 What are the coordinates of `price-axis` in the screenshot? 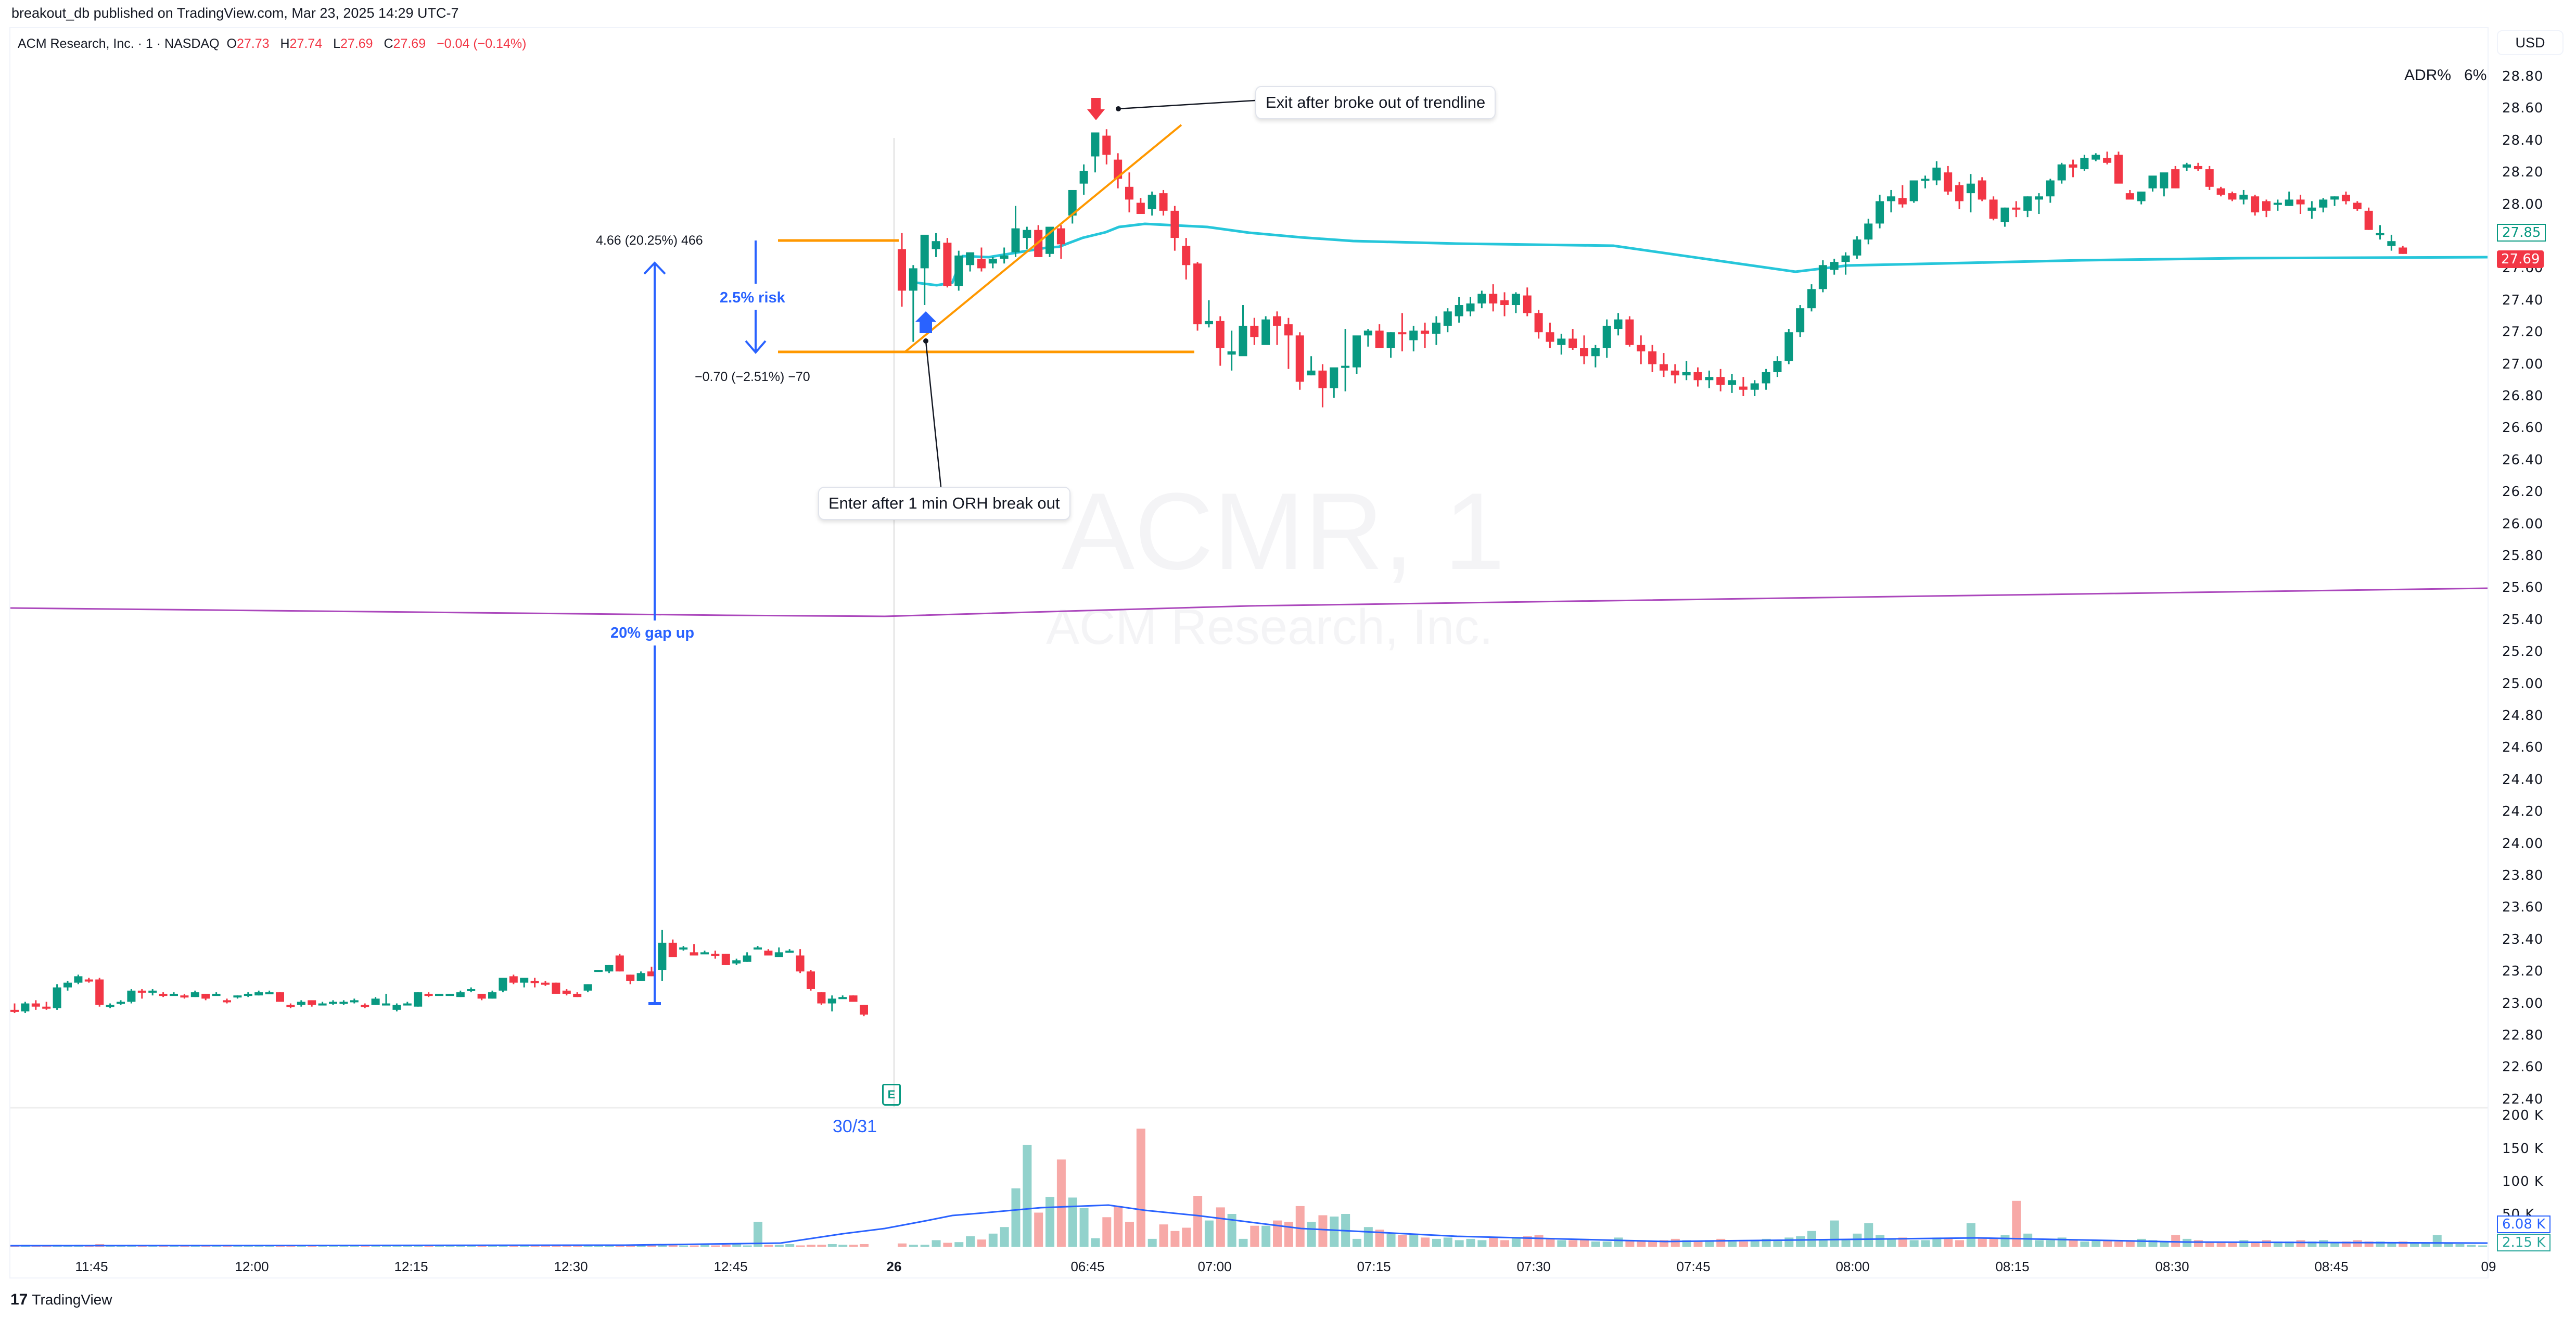 It's located at (2532, 652).